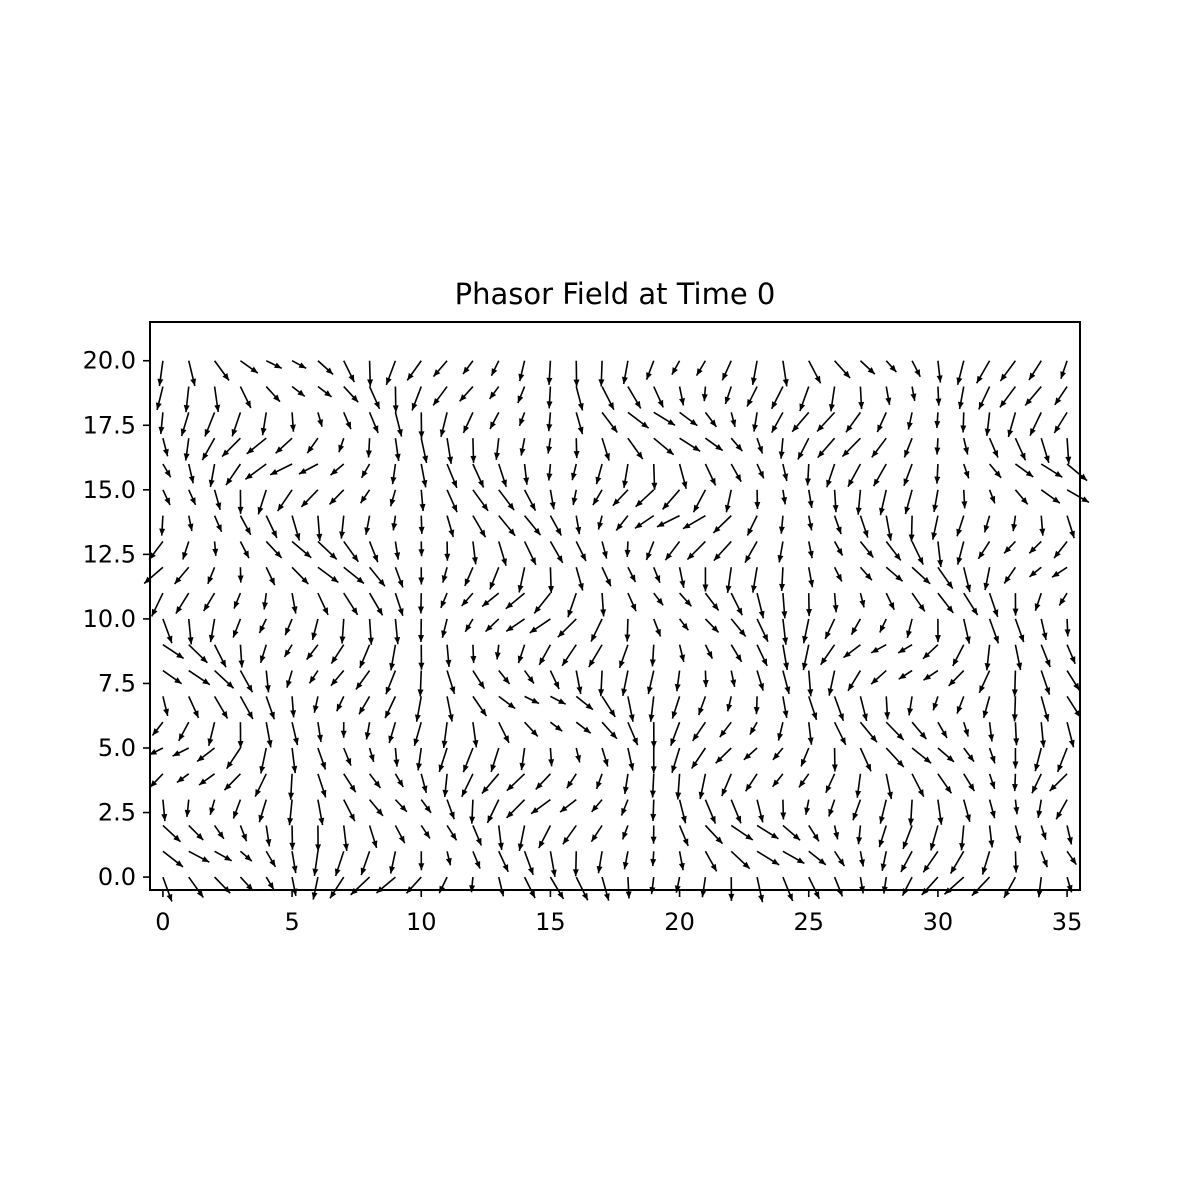 The image size is (1200, 1200). Describe the element at coordinates (109, 554) in the screenshot. I see `y-tick-label: 12.5` at that location.